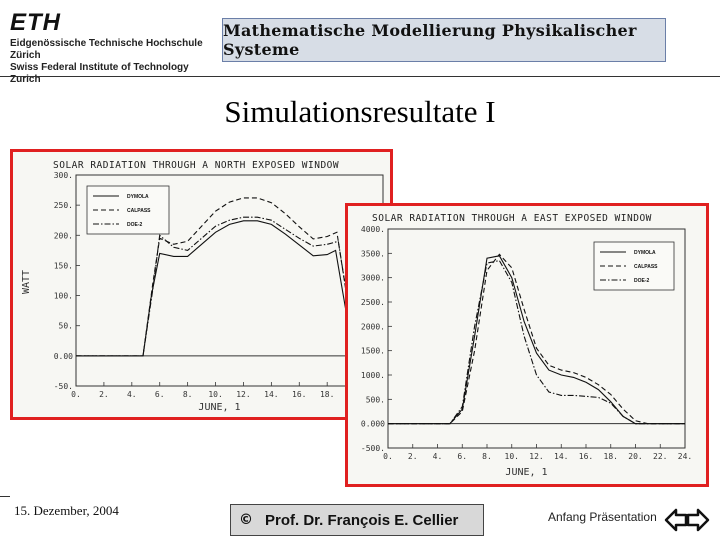 Image resolution: width=720 pixels, height=540 pixels. Describe the element at coordinates (373, 424) in the screenshot. I see `y-tick-label: 0.000` at that location.